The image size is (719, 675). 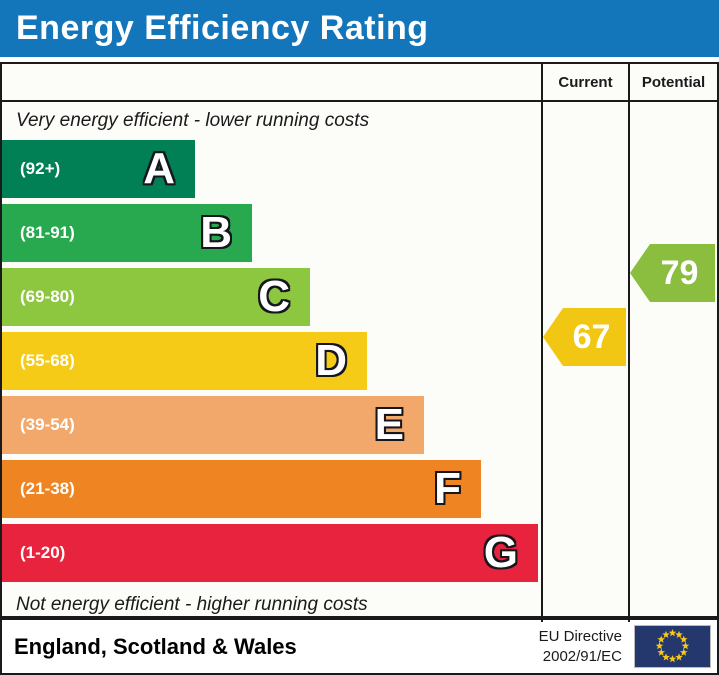 I want to click on current-rating-badge: 67, so click(x=584, y=337).